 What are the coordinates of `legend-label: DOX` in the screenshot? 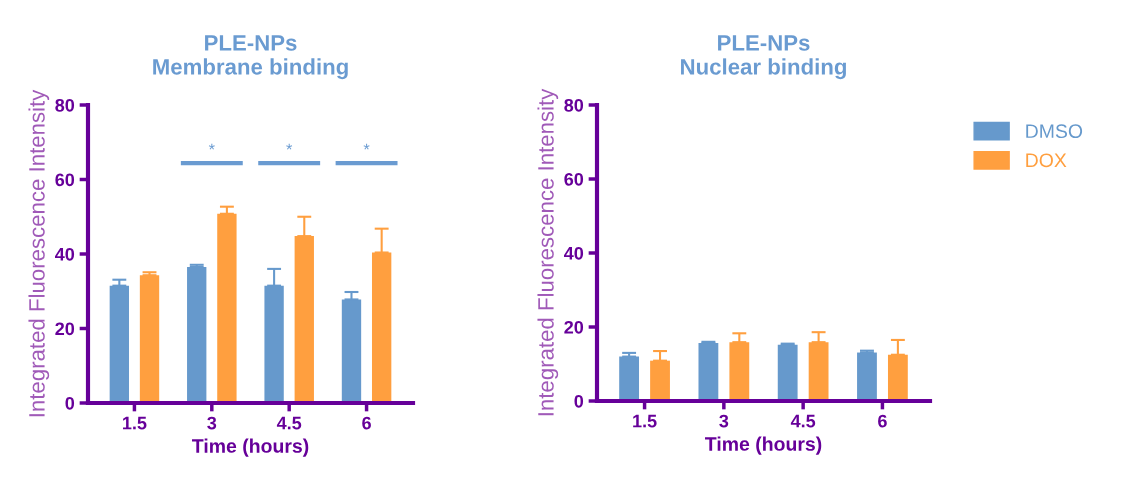 It's located at (1046, 160).